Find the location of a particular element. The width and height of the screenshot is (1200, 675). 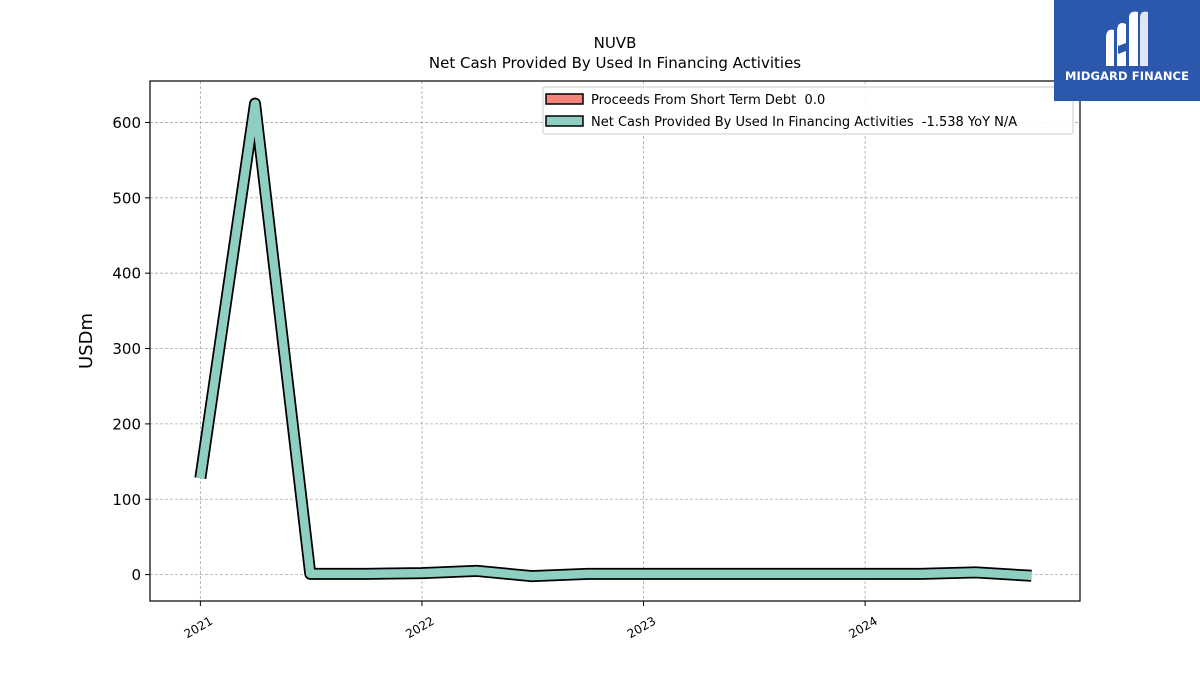

midgard-logo-icon is located at coordinates (1127, 39).